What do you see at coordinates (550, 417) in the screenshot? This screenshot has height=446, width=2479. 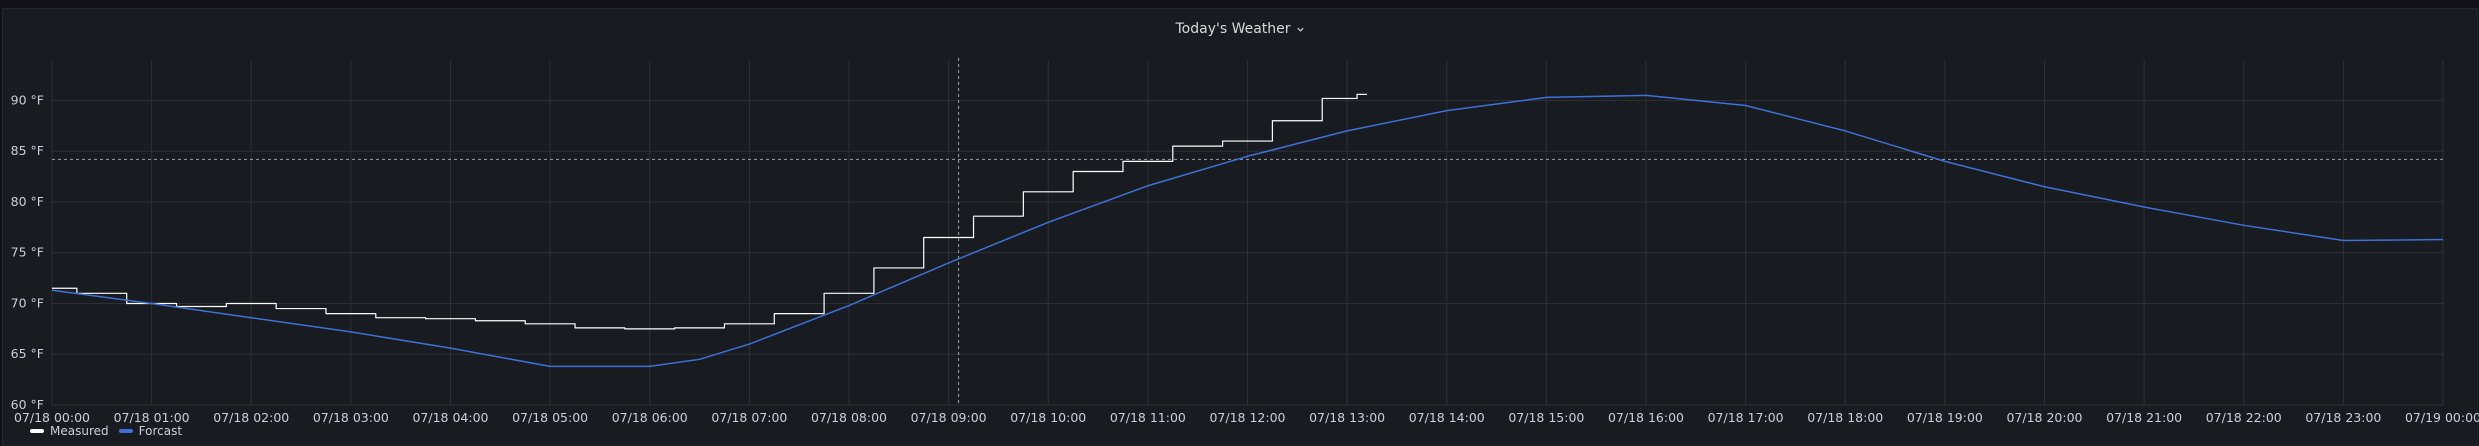 I see `x-tick-label: 07/18 05:00` at bounding box center [550, 417].